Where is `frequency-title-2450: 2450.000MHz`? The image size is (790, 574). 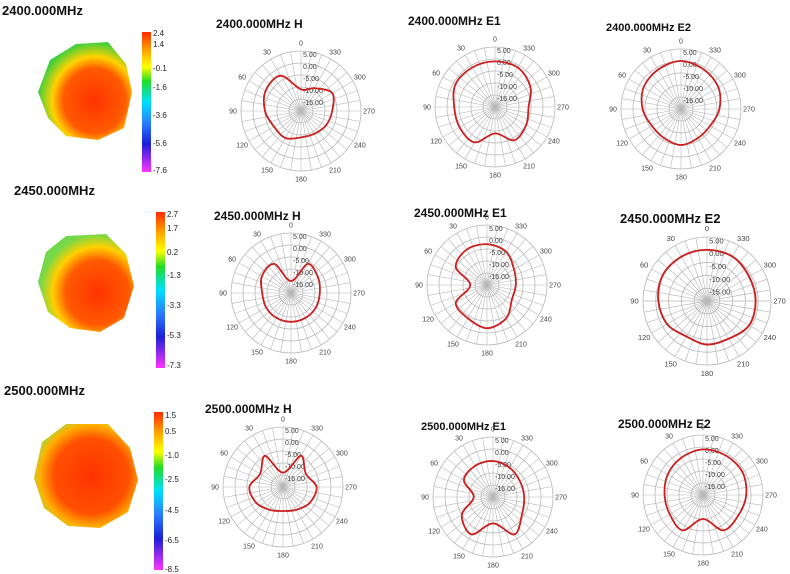
frequency-title-2450: 2450.000MHz is located at coordinates (54, 190).